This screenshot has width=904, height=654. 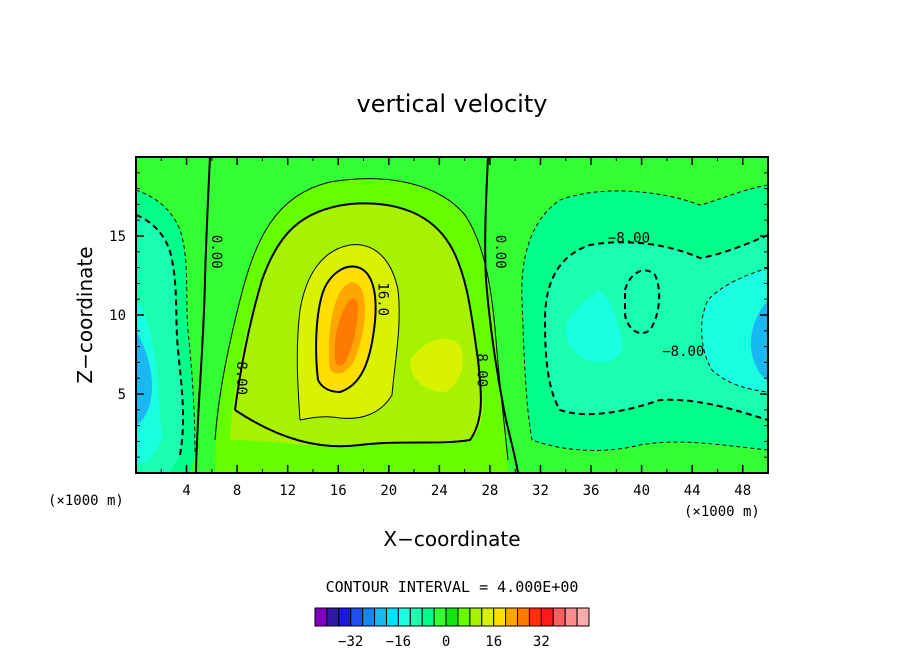 I want to click on x-axis-title: X−coordinate, so click(x=451, y=539).